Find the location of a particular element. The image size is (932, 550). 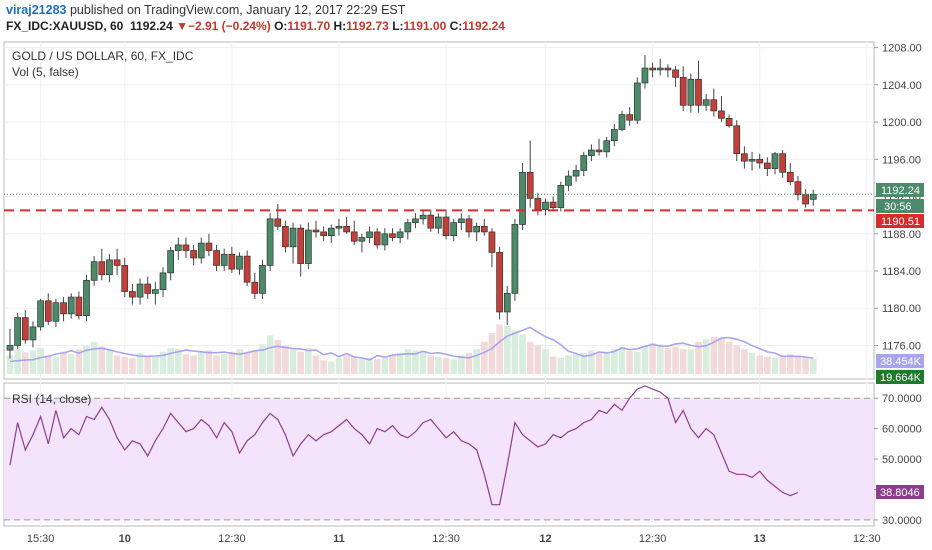

volume-tag-text: 19.664K is located at coordinates (901, 378).